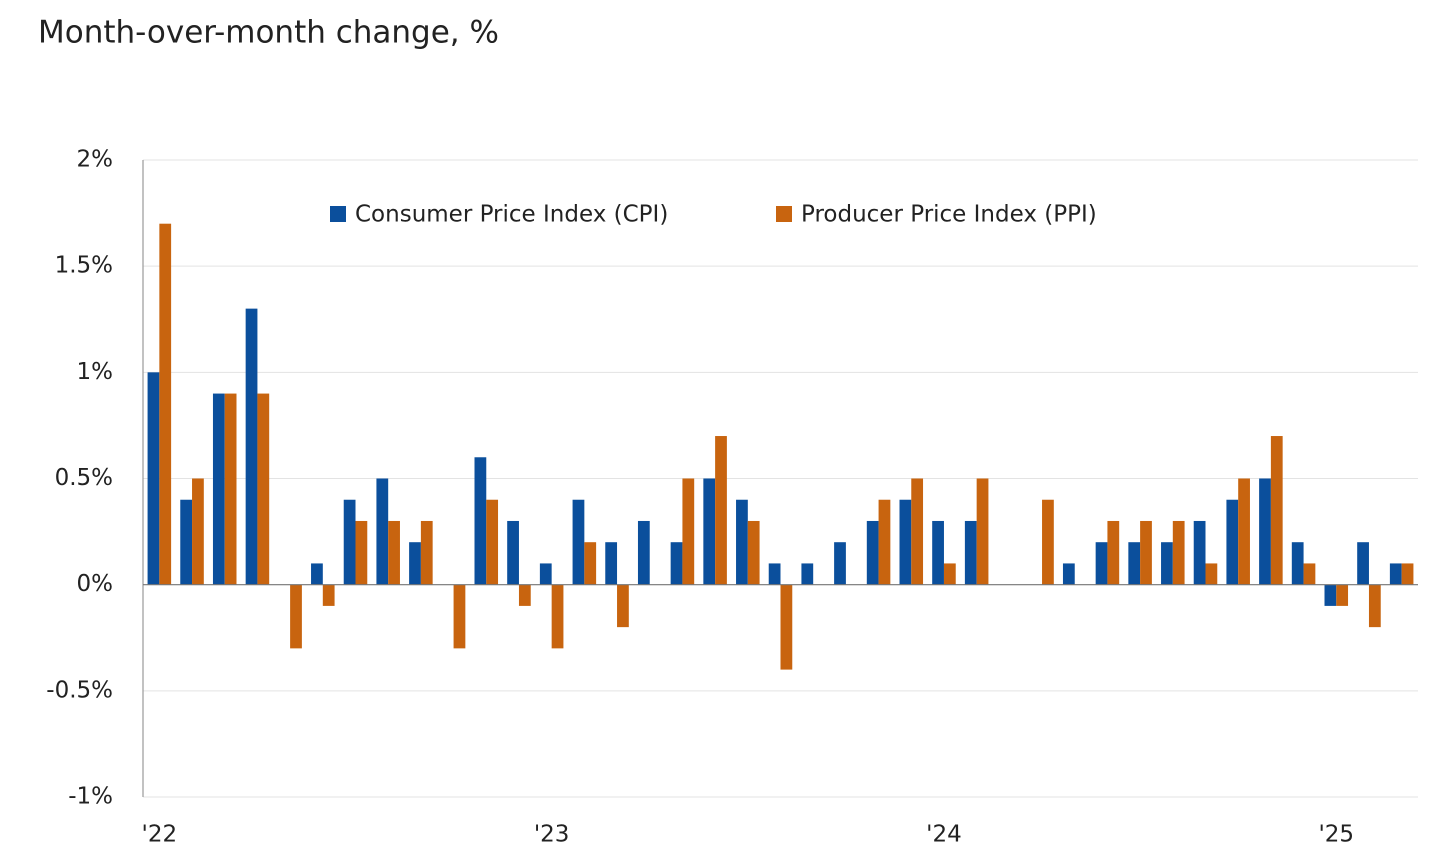 Image resolution: width=1440 pixels, height=867 pixels. I want to click on y-tick-label: 1.5%, so click(84, 266).